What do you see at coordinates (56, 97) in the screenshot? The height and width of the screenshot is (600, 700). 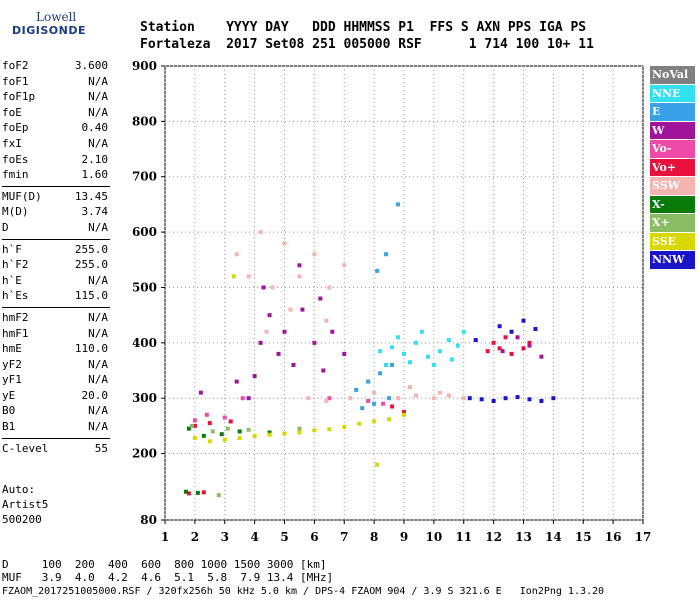 I see `param-row: foF1p N/A` at bounding box center [56, 97].